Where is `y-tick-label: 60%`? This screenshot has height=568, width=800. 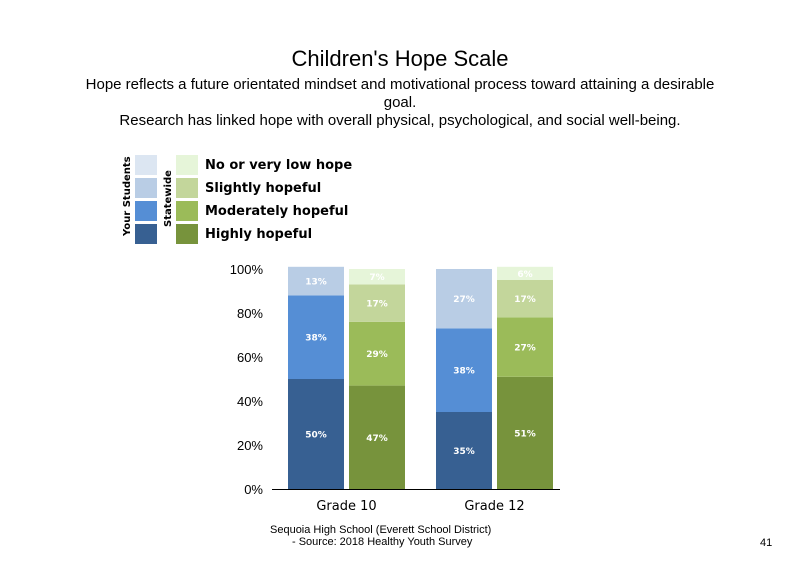
y-tick-label: 60% is located at coordinates (250, 357).